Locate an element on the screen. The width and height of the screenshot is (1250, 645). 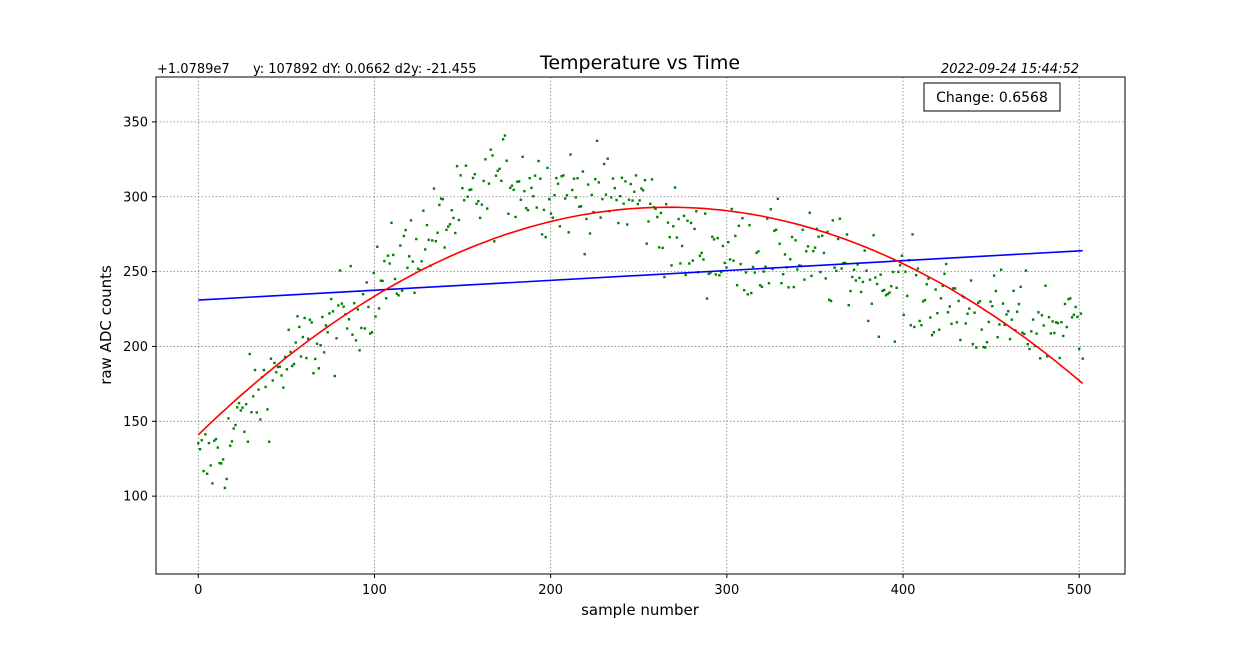
x-tick-label: 0 is located at coordinates (198, 590).